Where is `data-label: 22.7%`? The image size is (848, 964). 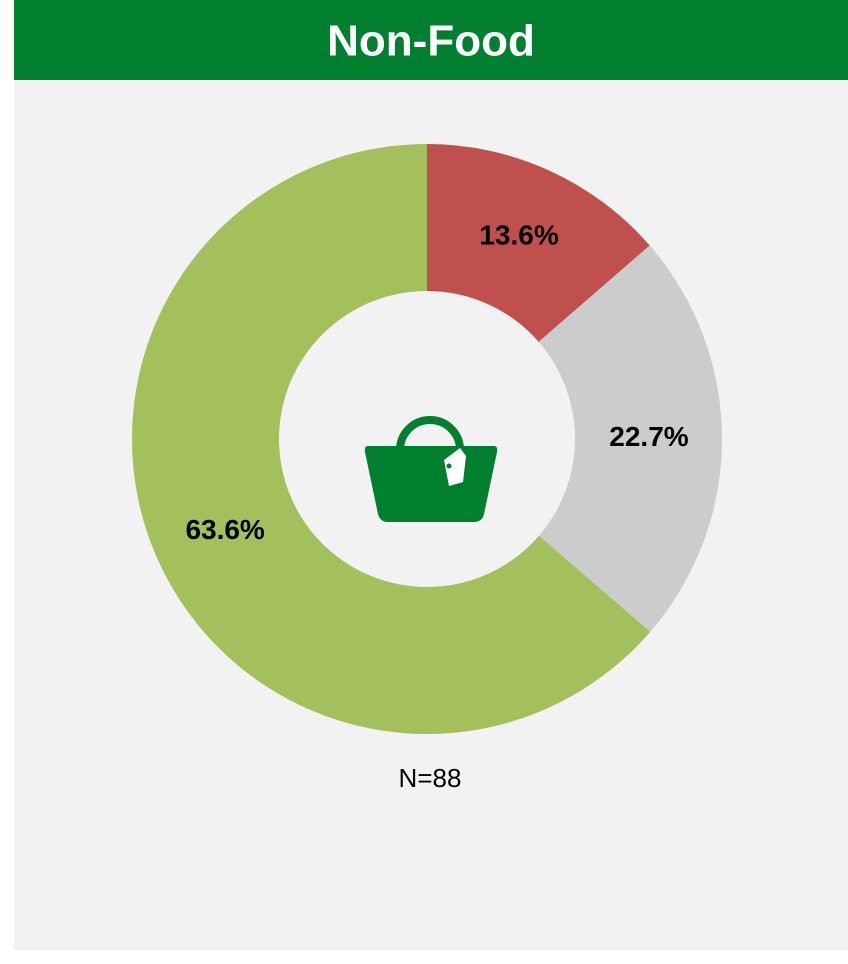 data-label: 22.7% is located at coordinates (648, 436).